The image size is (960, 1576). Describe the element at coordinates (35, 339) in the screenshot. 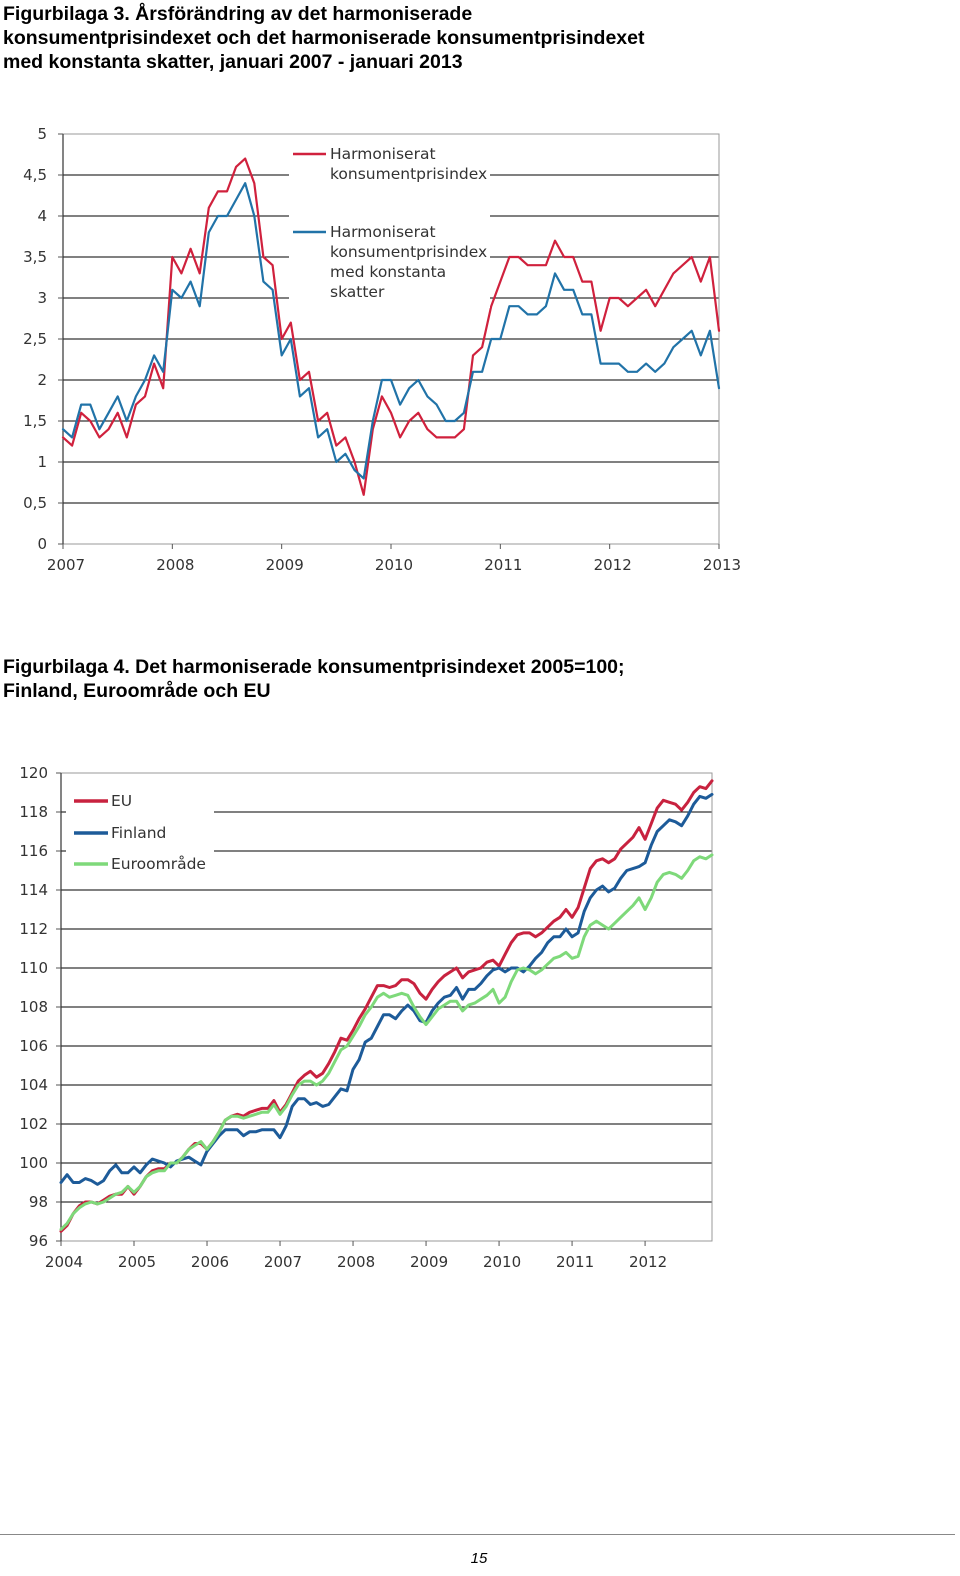

I see `y-tick-label: 2,5` at that location.